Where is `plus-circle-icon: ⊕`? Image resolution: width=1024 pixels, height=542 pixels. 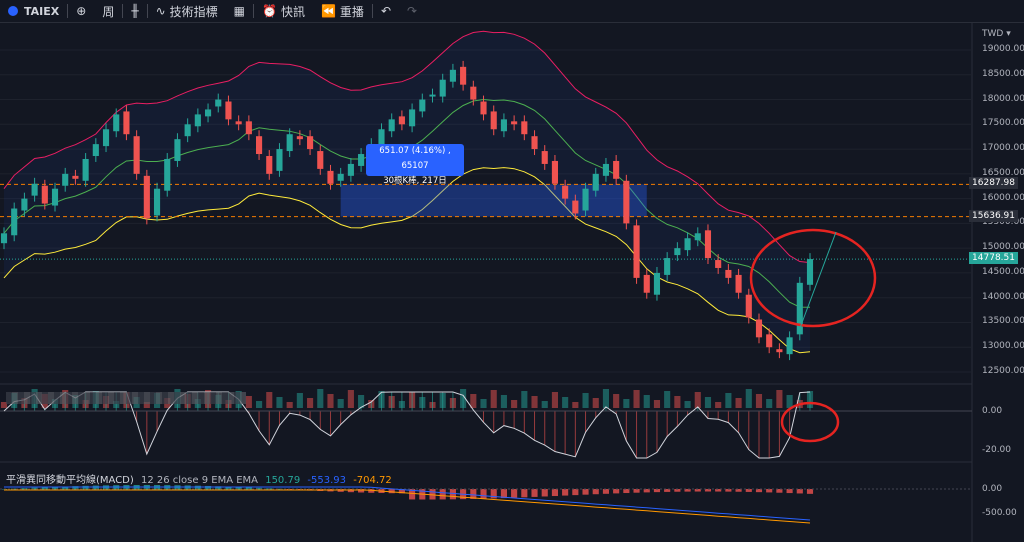 plus-circle-icon: ⊕ is located at coordinates (81, 11).